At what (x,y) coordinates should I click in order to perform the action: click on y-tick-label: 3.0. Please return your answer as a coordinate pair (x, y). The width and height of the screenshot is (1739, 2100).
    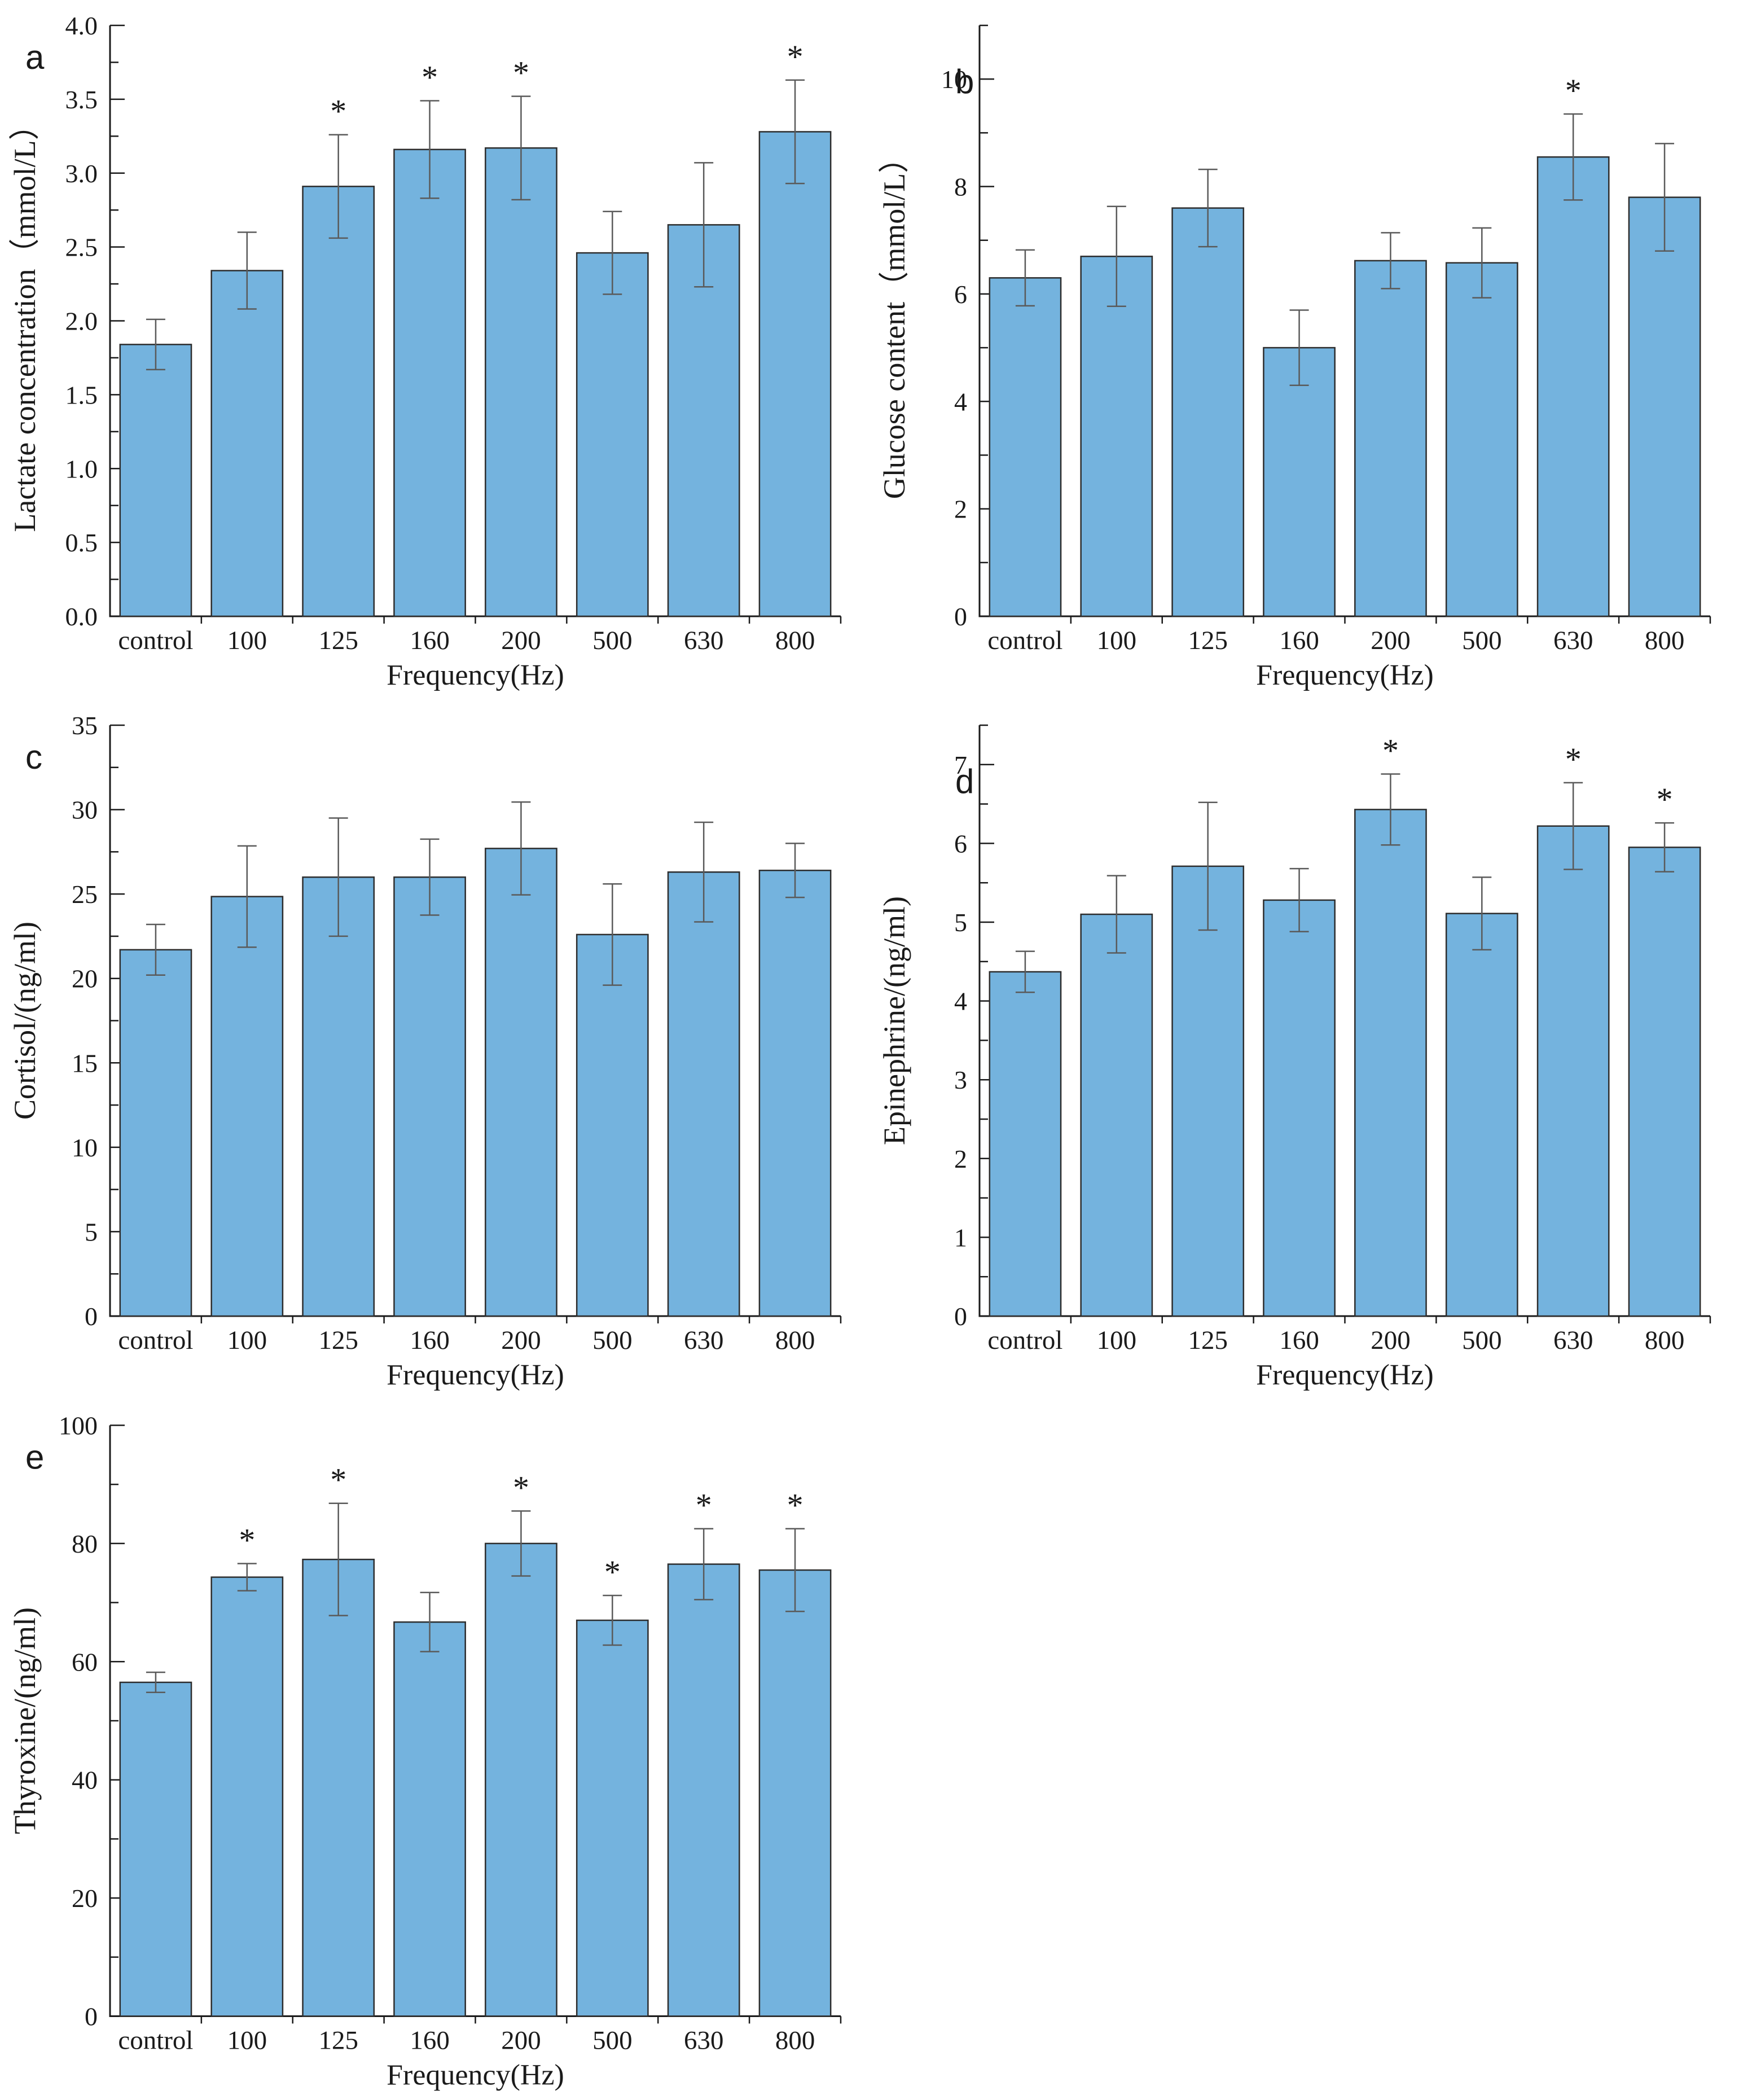
    Looking at the image, I should click on (81, 173).